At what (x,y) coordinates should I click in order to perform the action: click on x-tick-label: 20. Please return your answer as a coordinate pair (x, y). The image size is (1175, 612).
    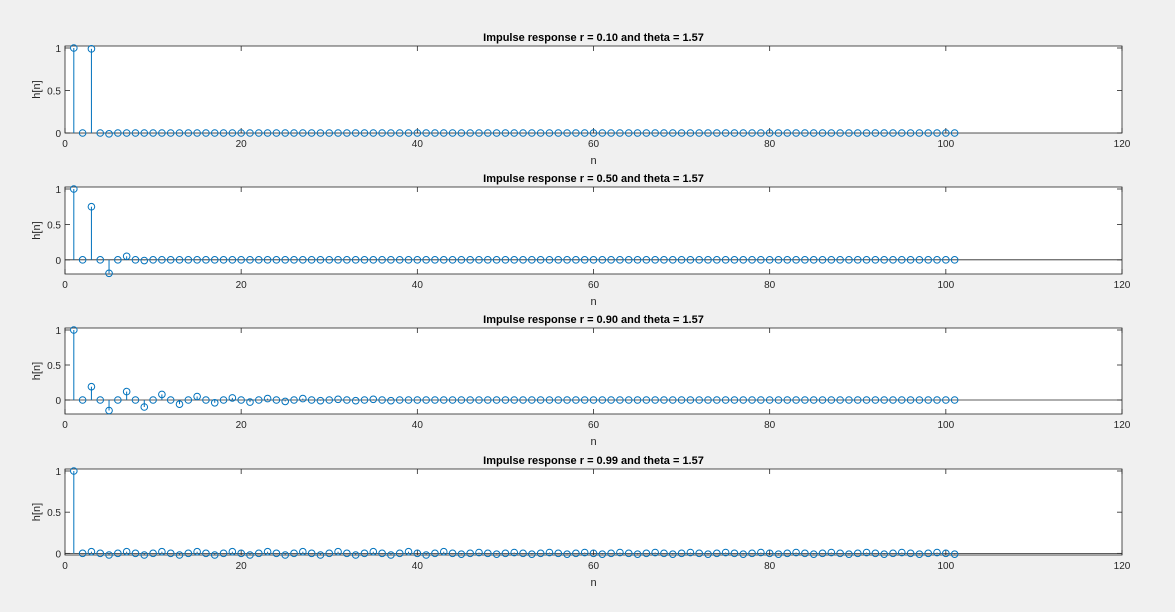
    Looking at the image, I should click on (242, 285).